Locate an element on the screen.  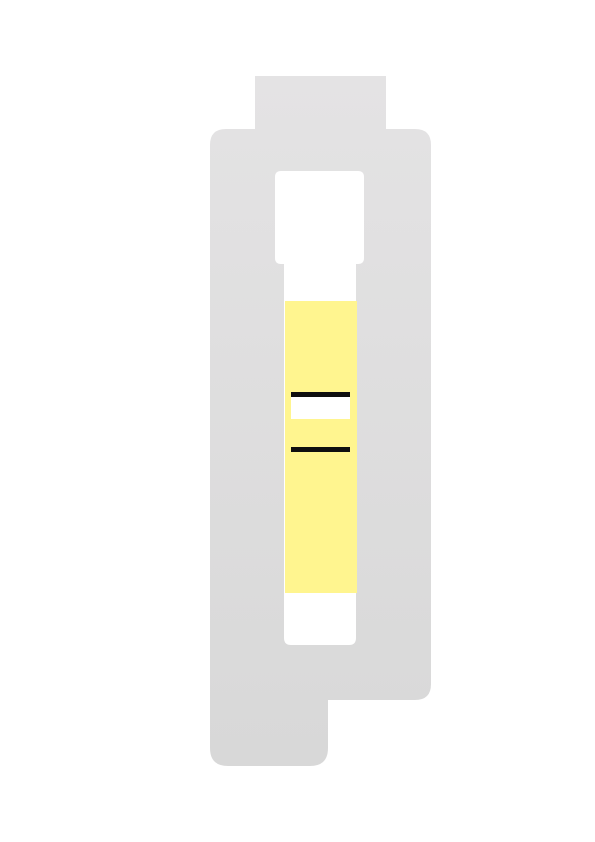
test-line is located at coordinates (320, 449).